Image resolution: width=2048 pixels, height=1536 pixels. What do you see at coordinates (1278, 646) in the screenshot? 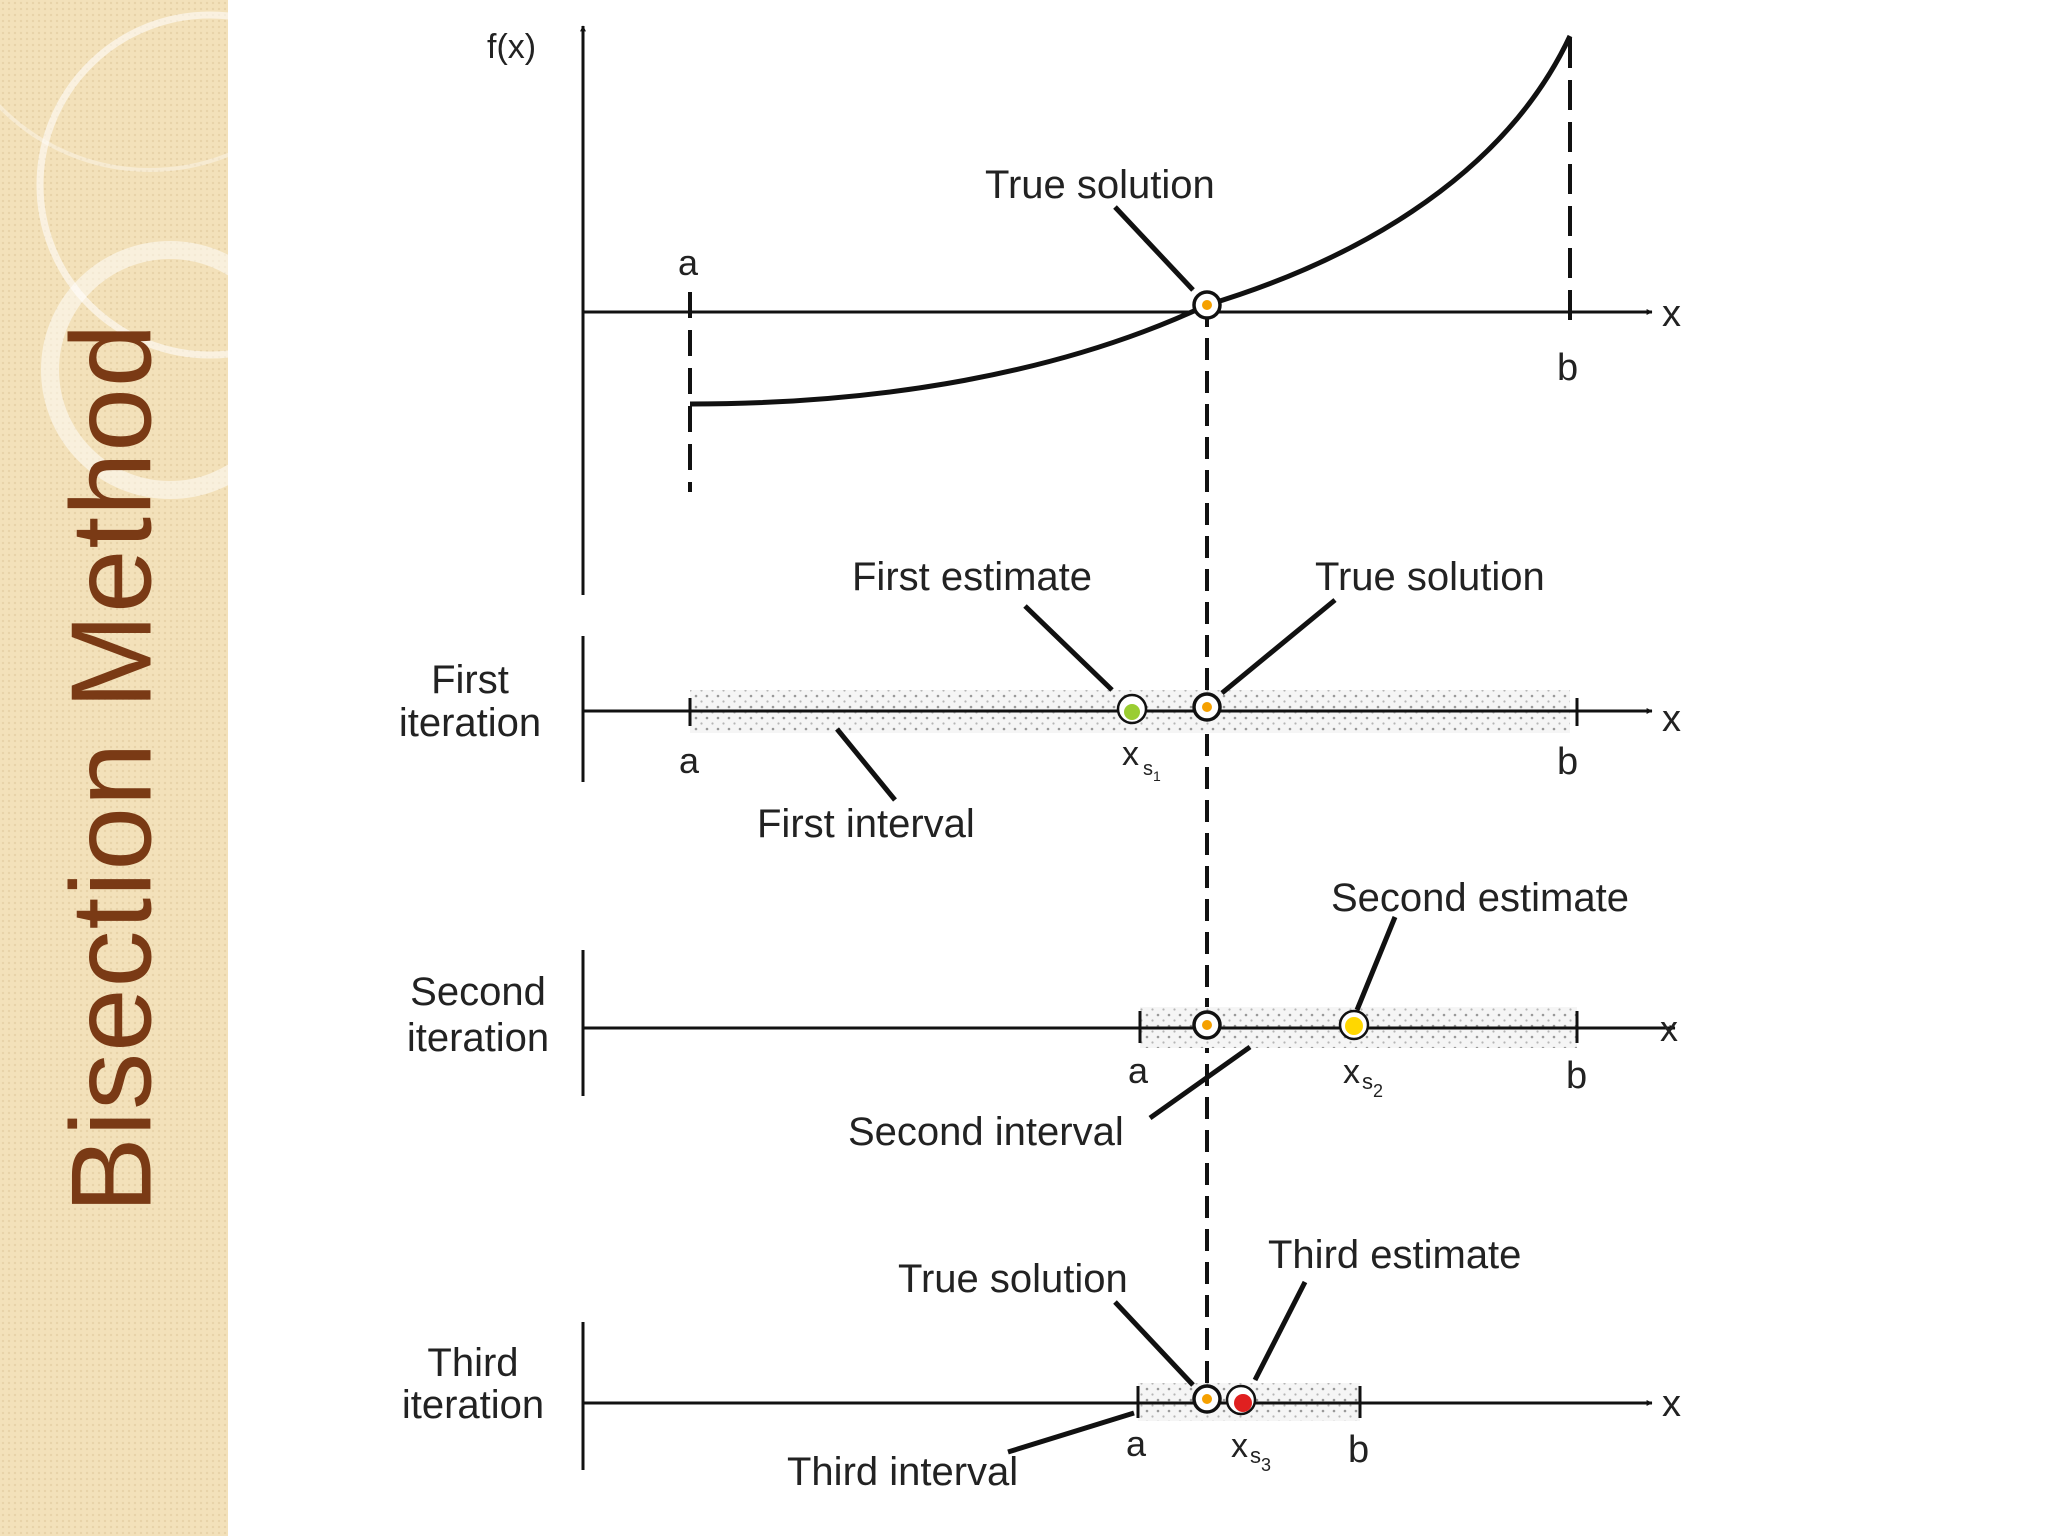
I see `first-iteration-true-solution-pointer` at bounding box center [1278, 646].